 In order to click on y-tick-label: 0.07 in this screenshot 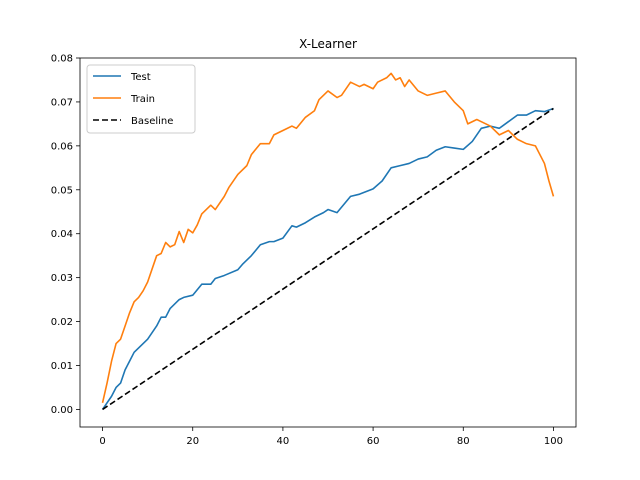, I will do `click(62, 102)`.